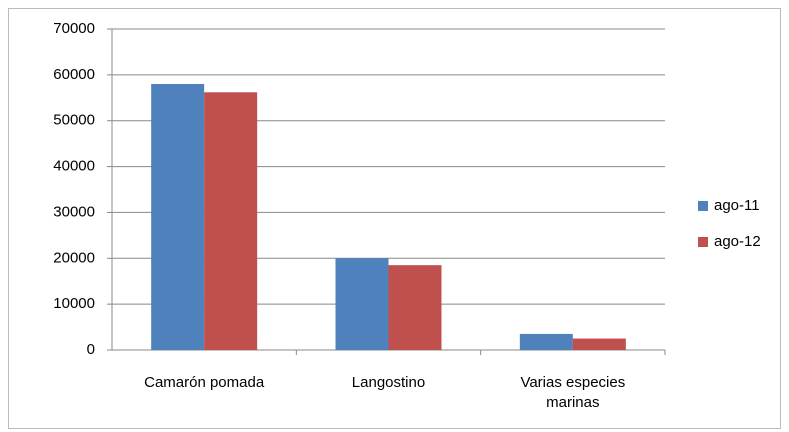  What do you see at coordinates (737, 205) in the screenshot?
I see `legend-label: ago-11` at bounding box center [737, 205].